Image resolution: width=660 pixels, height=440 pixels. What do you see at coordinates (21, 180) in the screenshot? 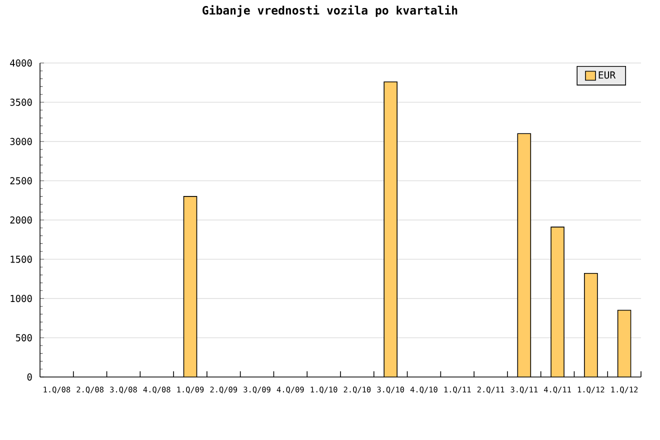
I see `y-tick-label: 2500` at bounding box center [21, 180].